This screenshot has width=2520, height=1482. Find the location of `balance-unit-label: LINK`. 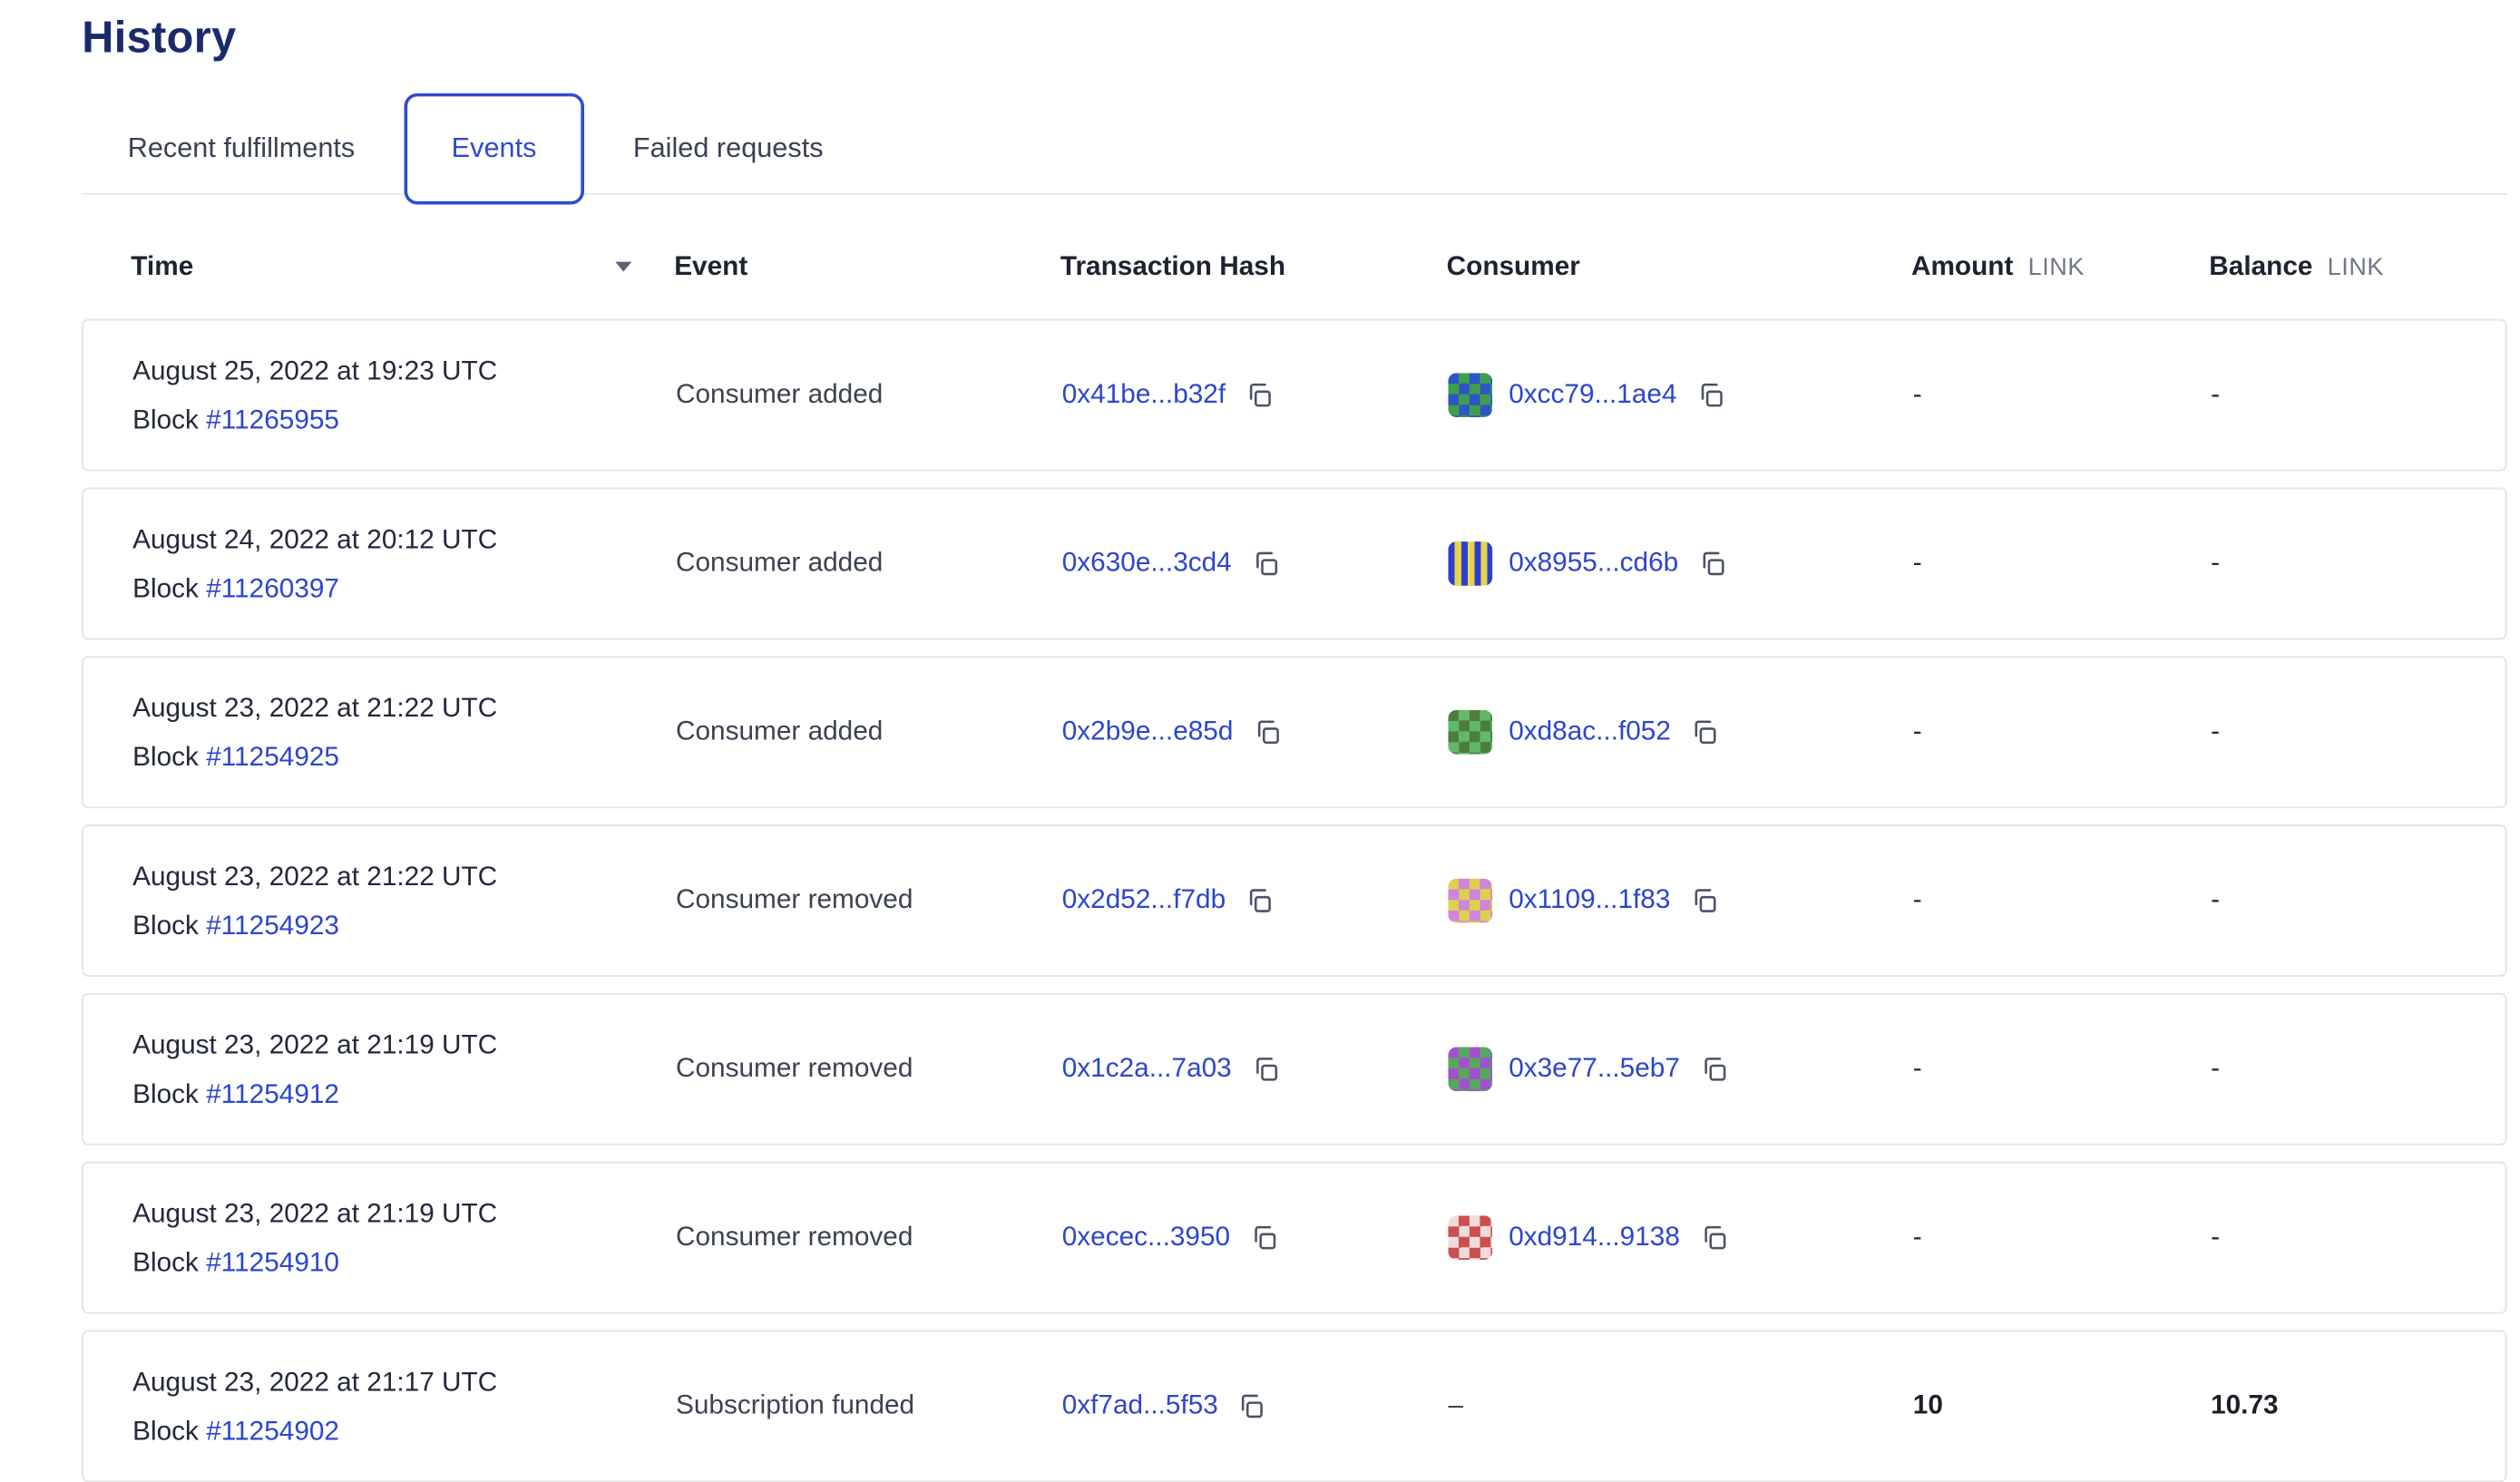

balance-unit-label: LINK is located at coordinates (2356, 266).